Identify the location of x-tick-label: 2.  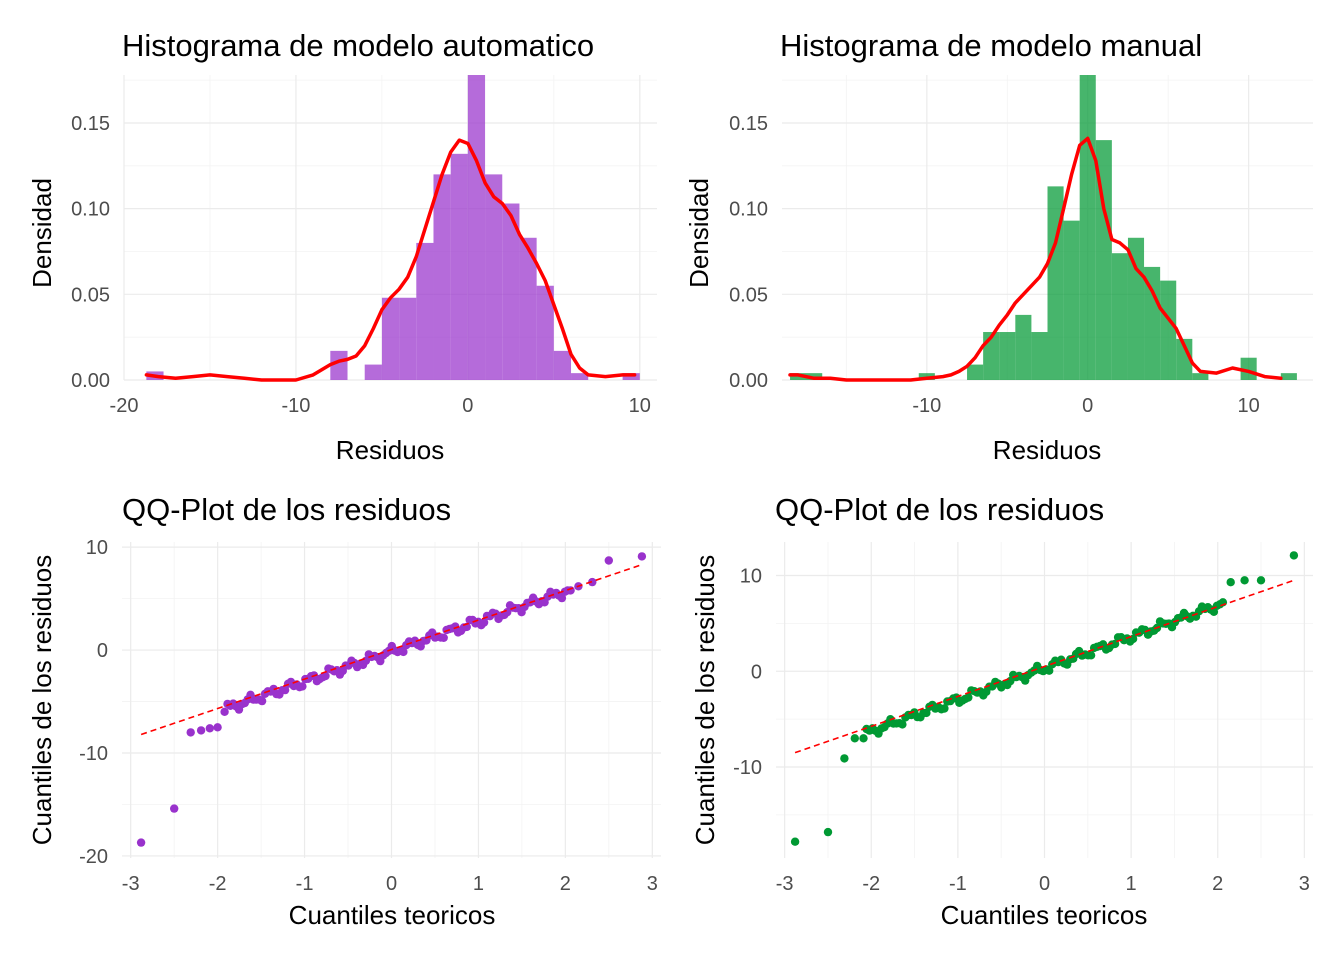
(1217, 884).